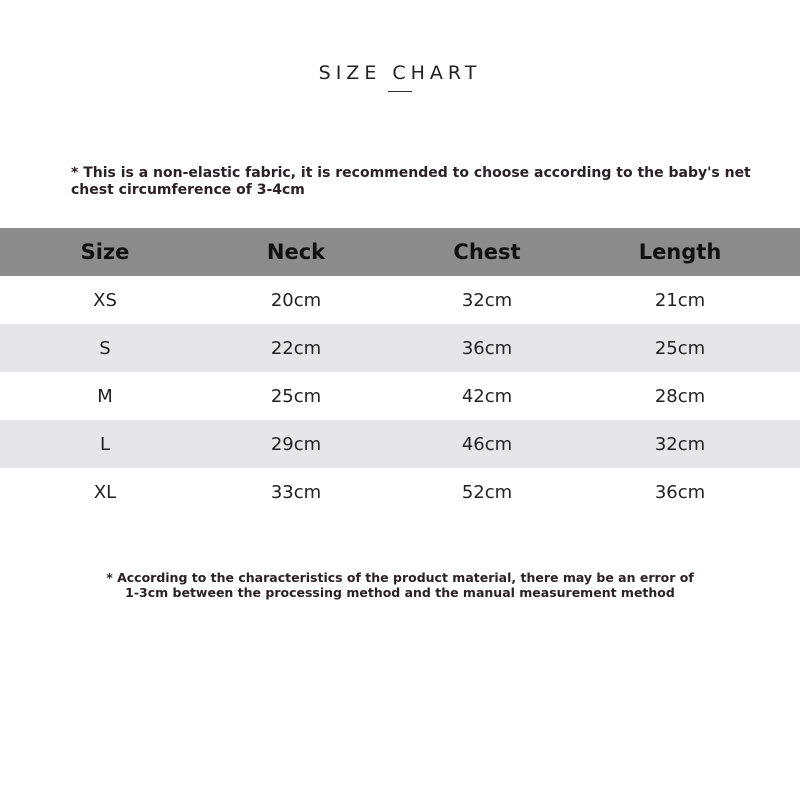 The image size is (800, 800). I want to click on cell-chest: 42cm, so click(487, 396).